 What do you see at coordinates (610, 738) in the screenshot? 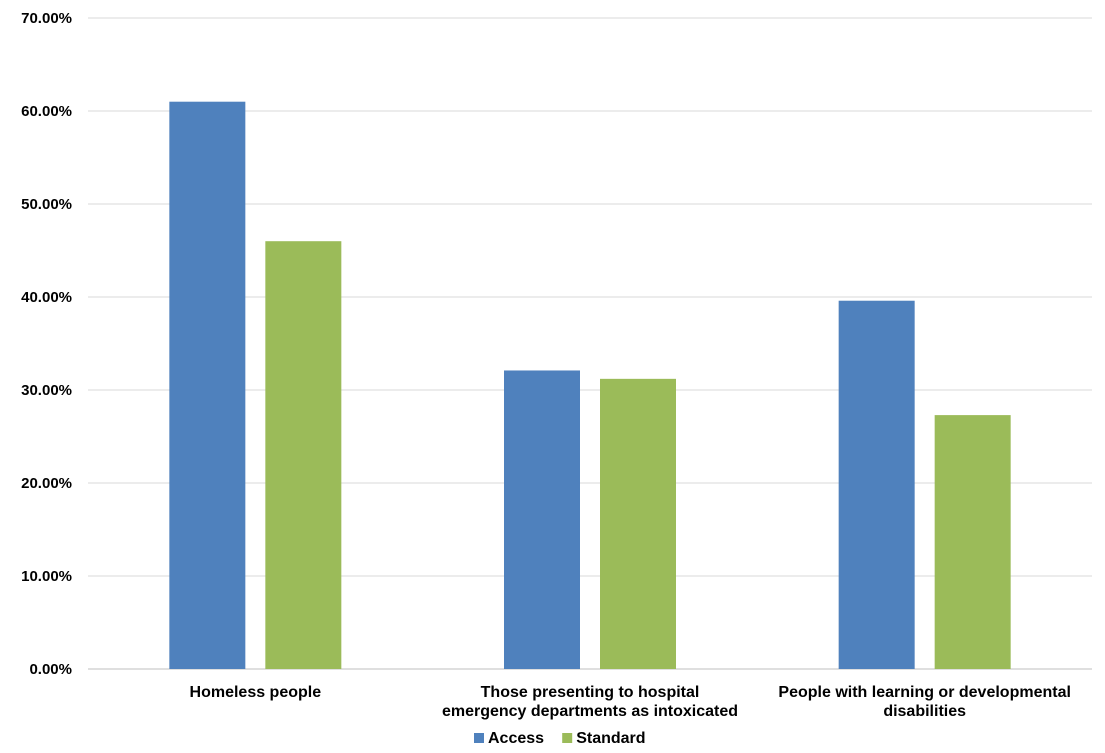
I see `legend-label-standard: Standard` at bounding box center [610, 738].